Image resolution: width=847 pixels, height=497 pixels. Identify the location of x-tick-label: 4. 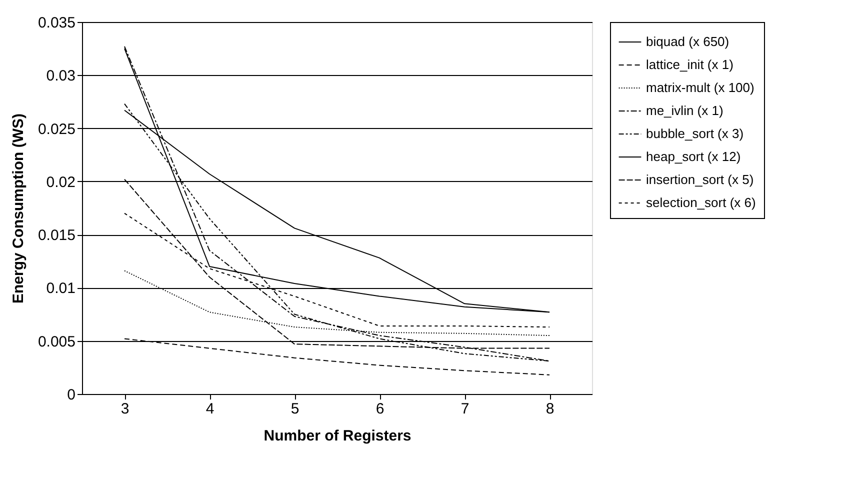
(210, 409).